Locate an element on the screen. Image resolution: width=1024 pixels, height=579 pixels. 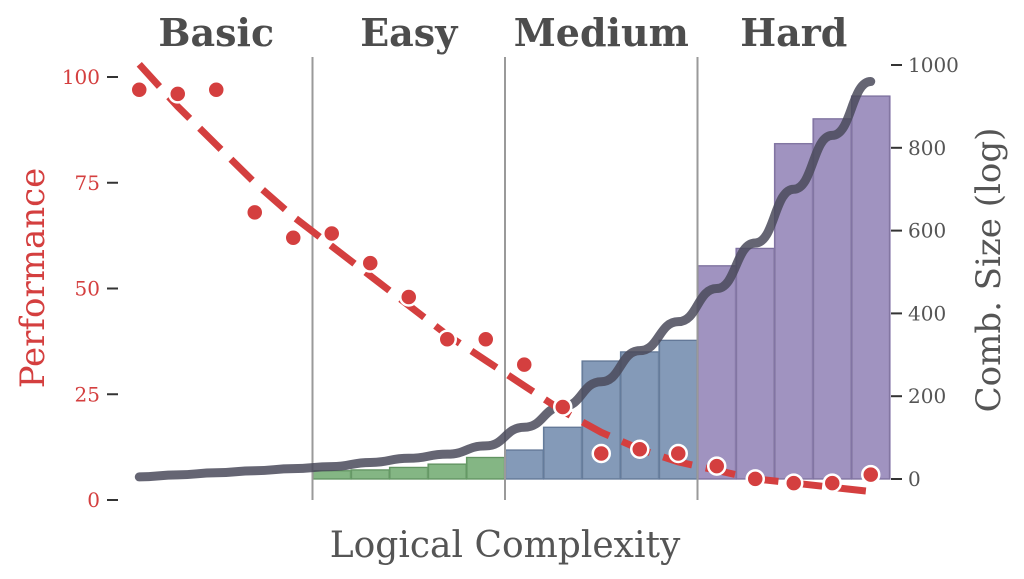
right-tick-label: 0 is located at coordinates (914, 479).